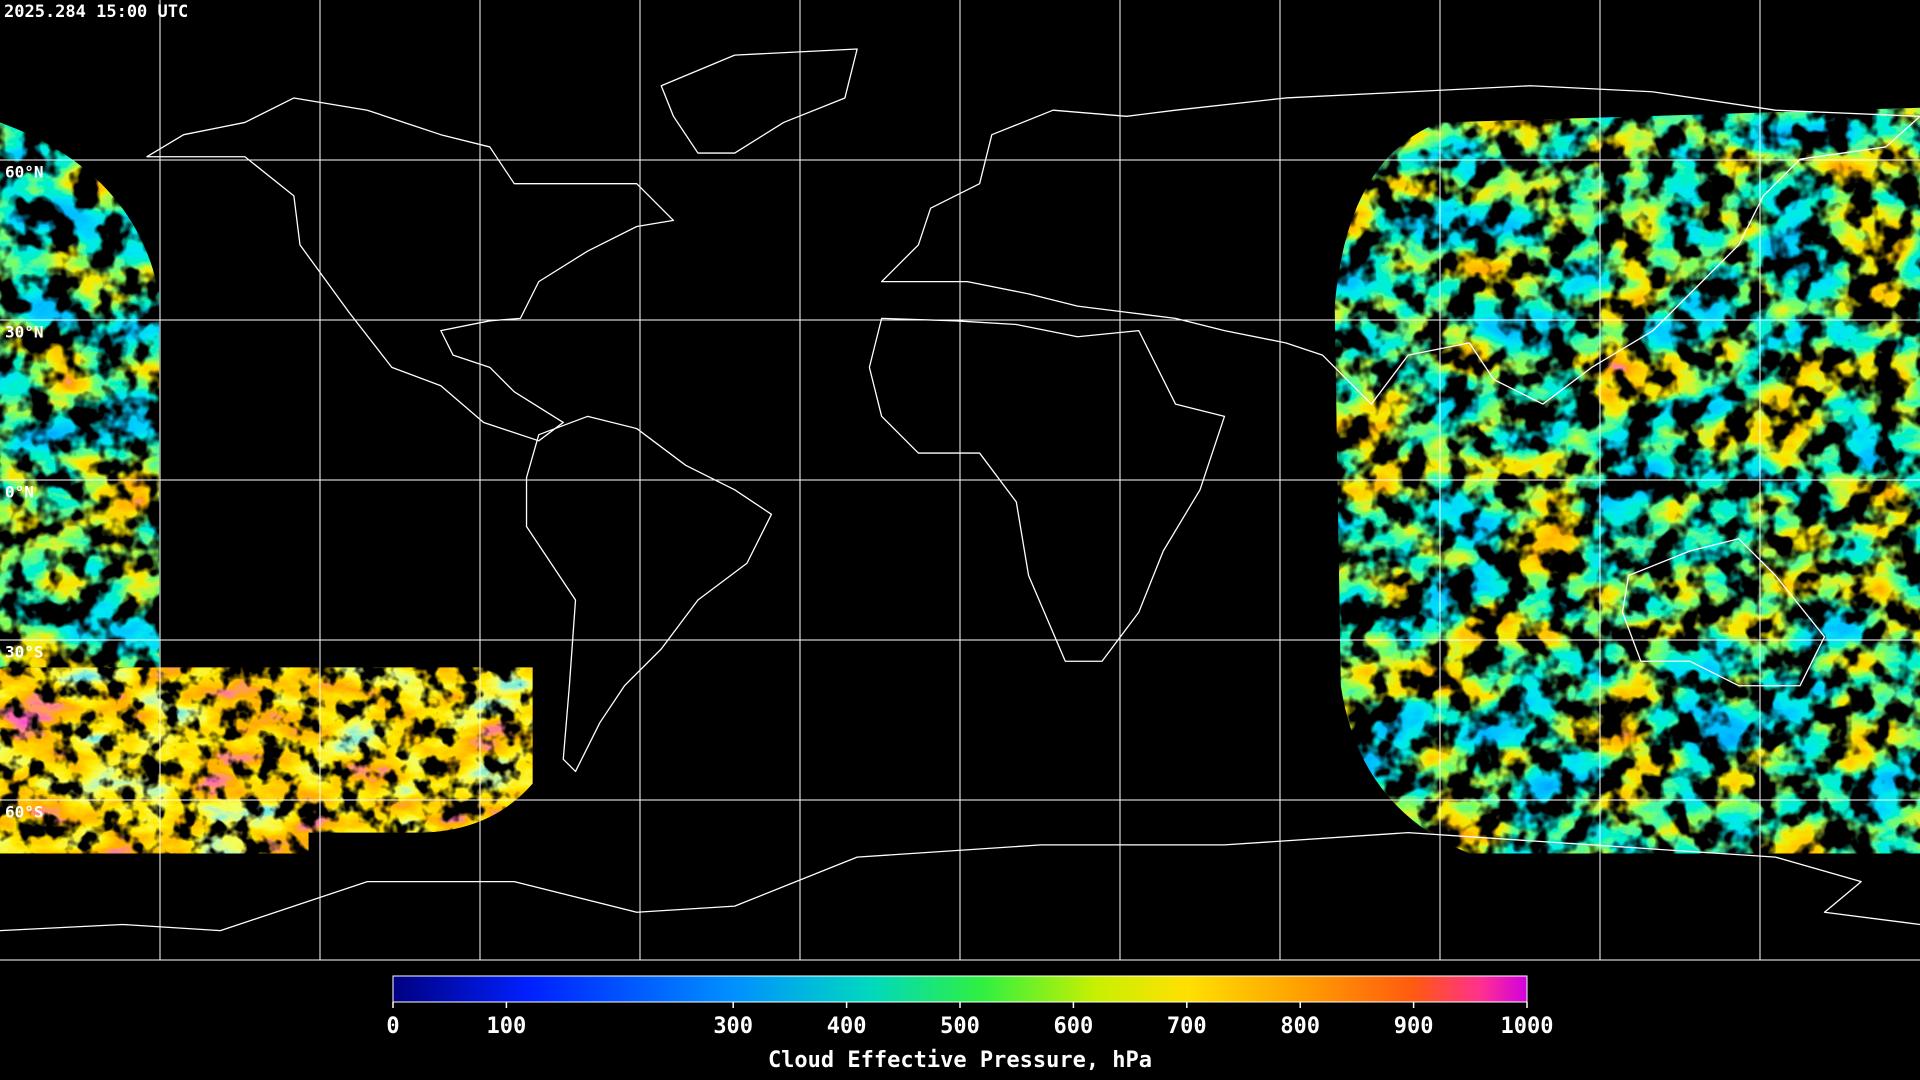 The image size is (1920, 1080). I want to click on colorbar-tick-label: 300, so click(733, 1026).